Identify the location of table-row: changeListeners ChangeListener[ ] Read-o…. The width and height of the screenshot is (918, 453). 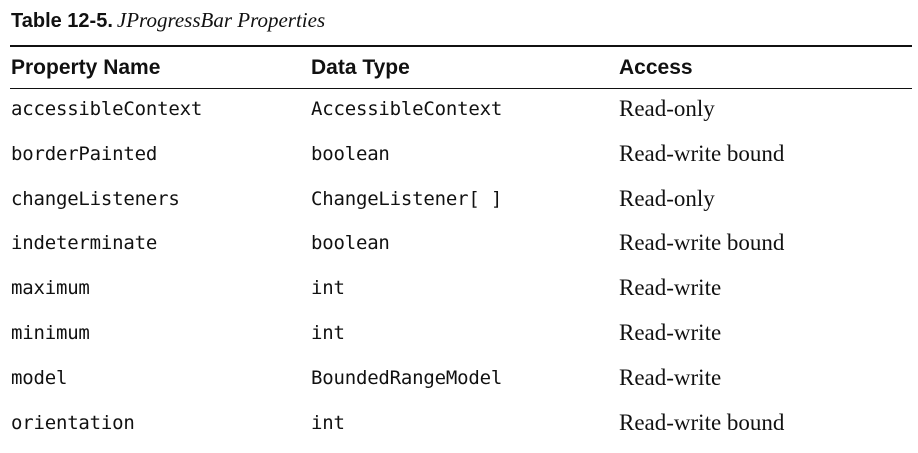
(459, 204).